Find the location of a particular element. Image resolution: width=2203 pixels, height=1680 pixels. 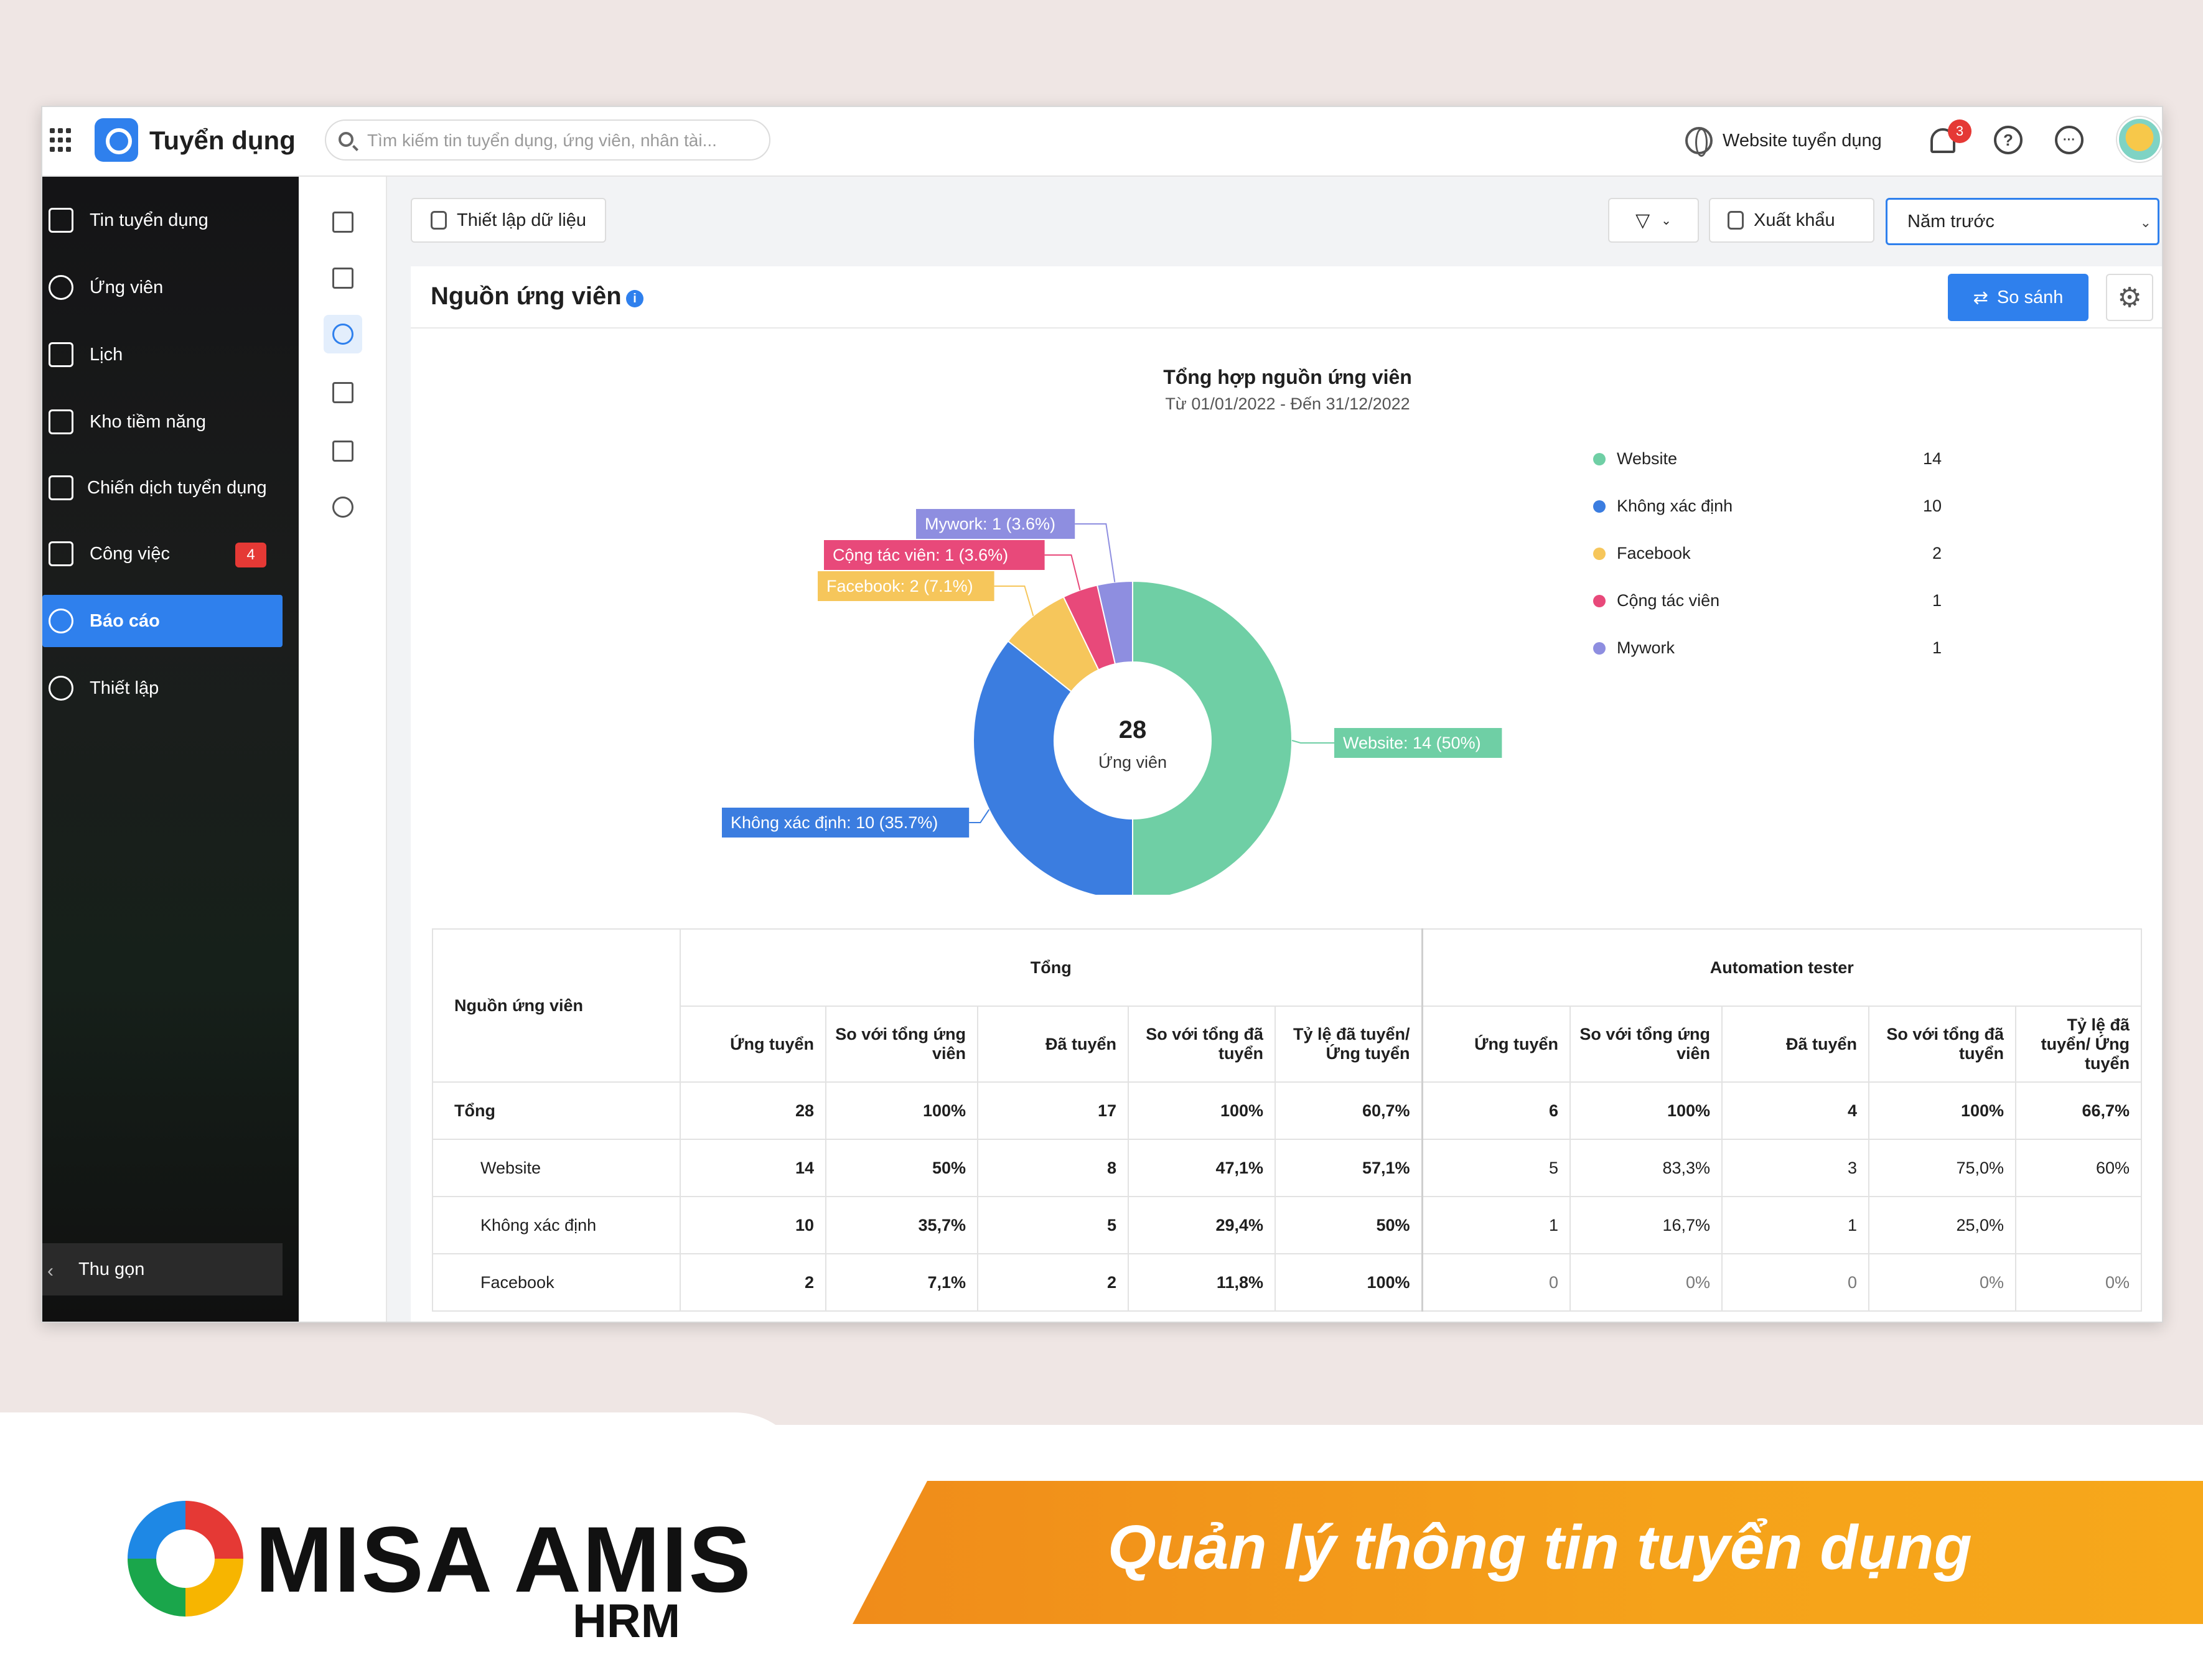

column-header: So với tổng ứng viên is located at coordinates (1646, 1045).